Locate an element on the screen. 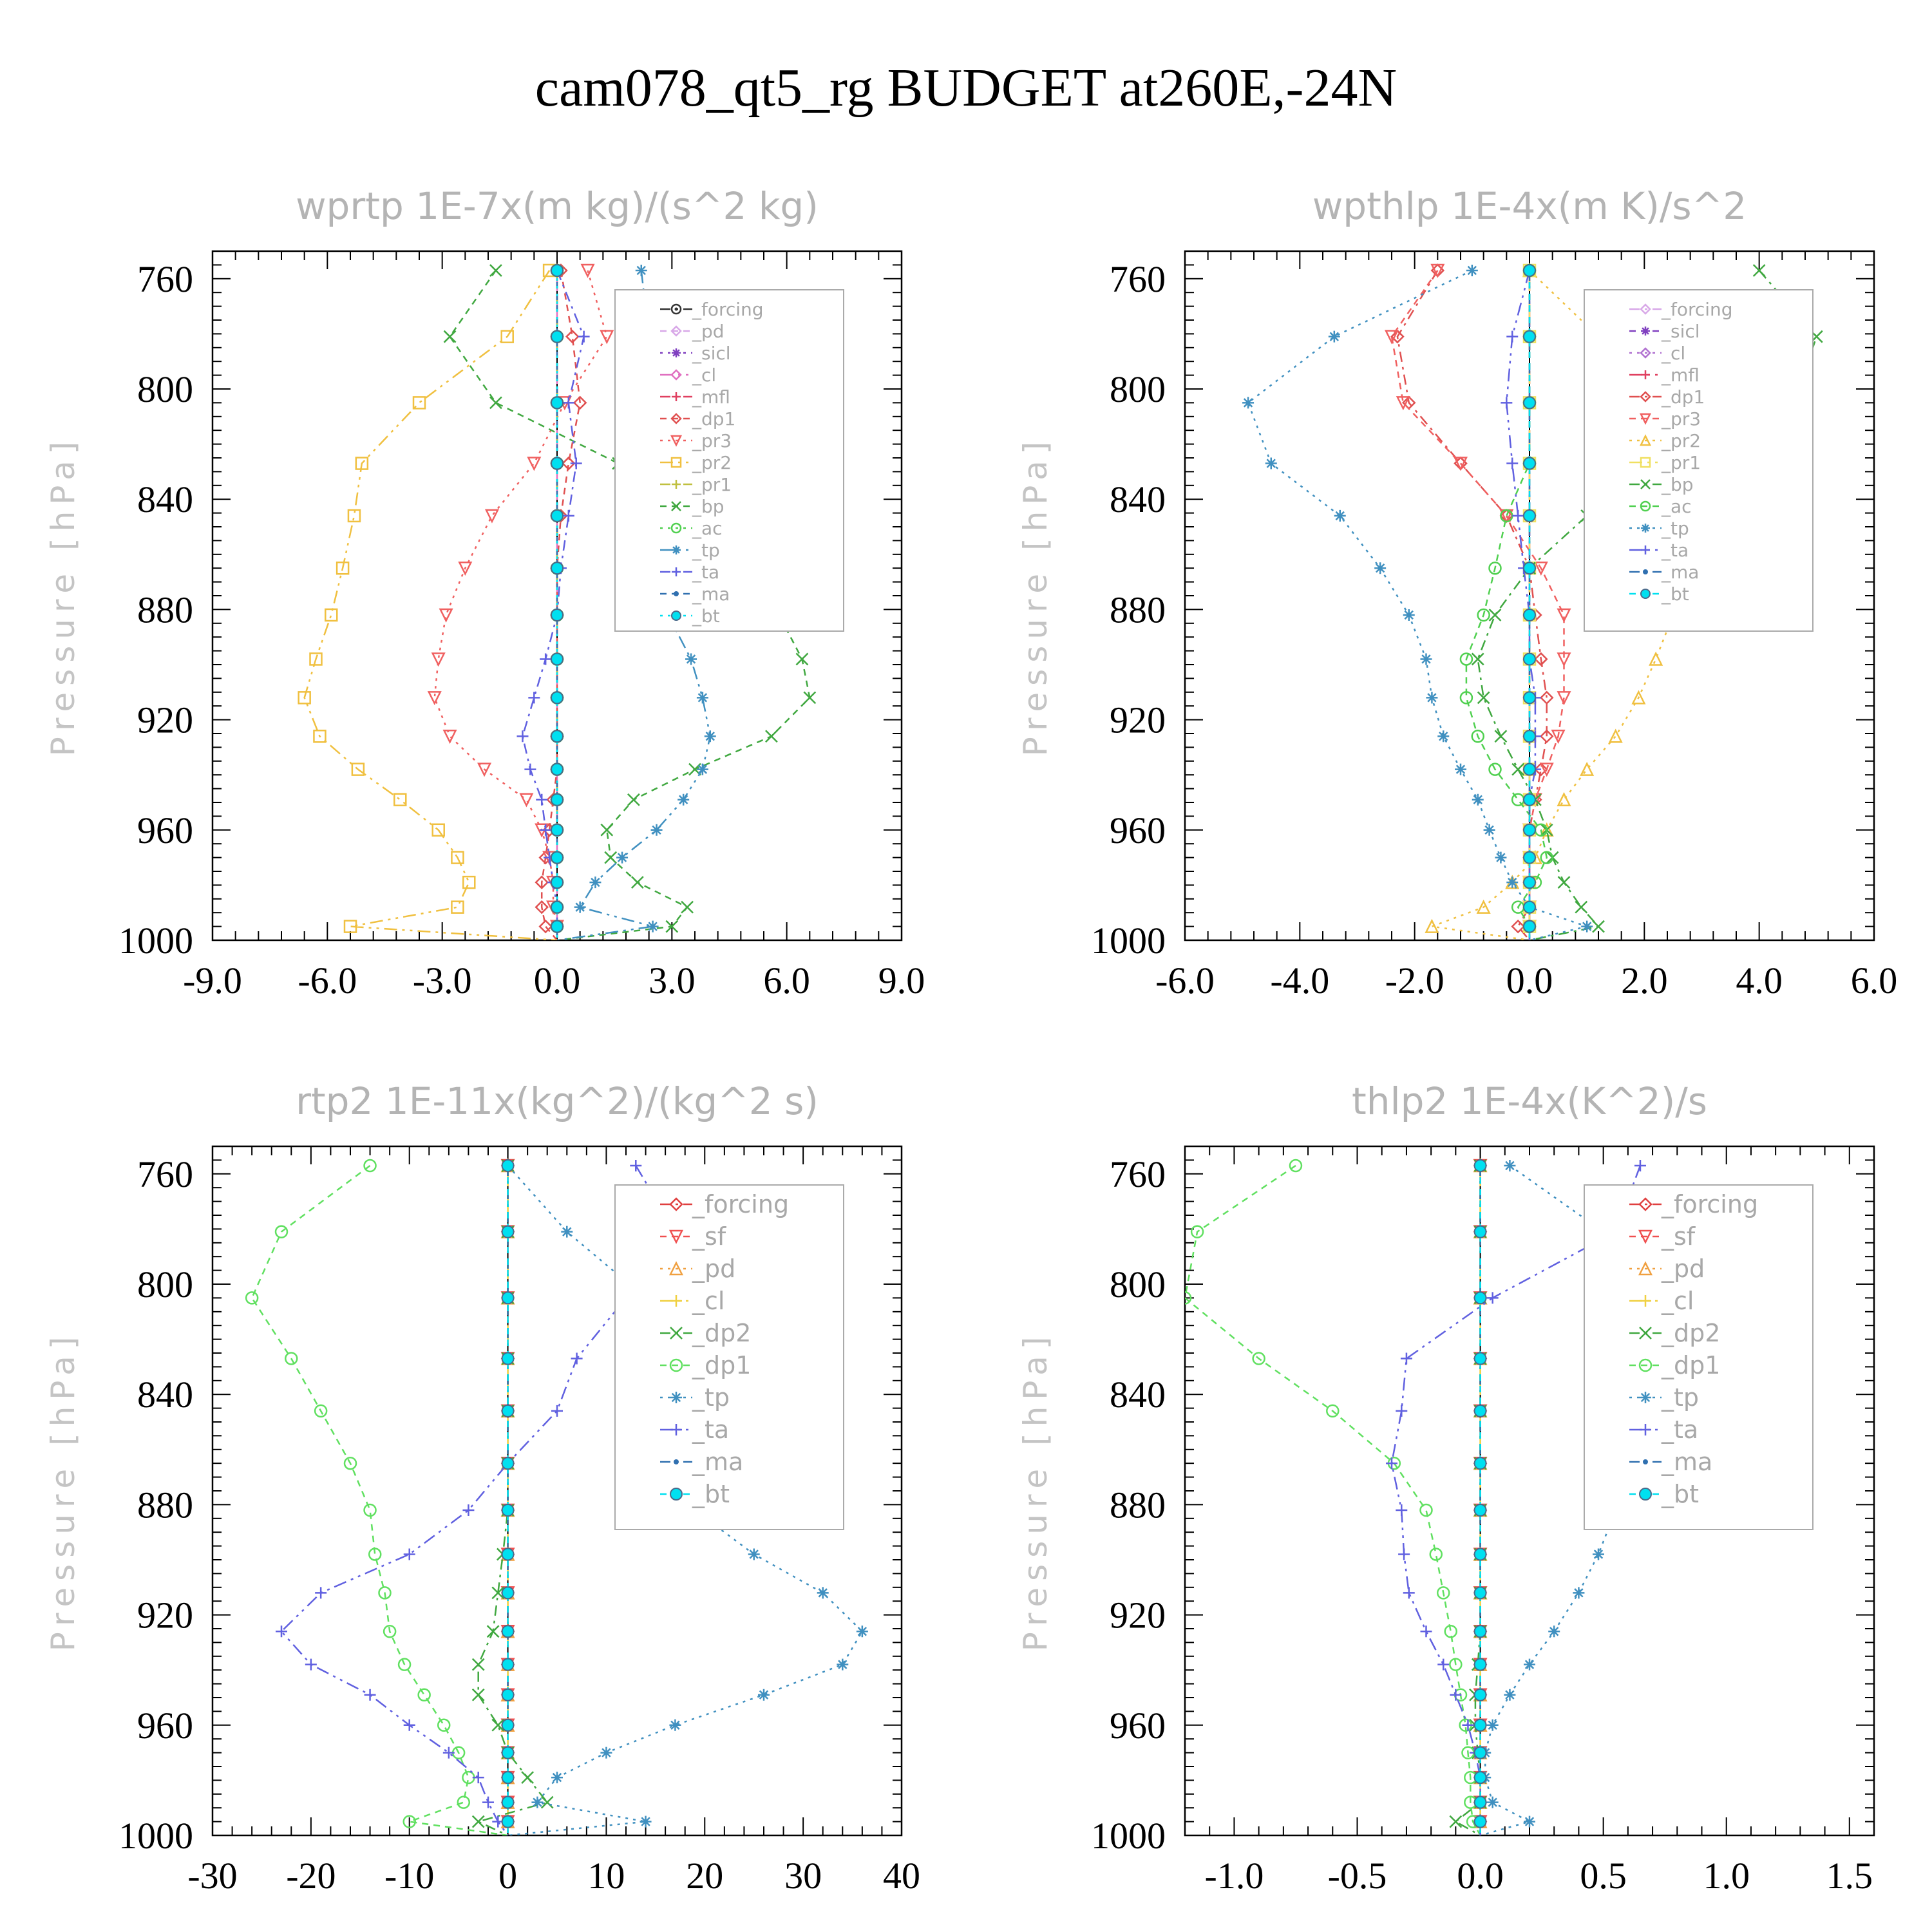 The height and width of the screenshot is (1932, 1932). y-tick-label: 840 is located at coordinates (165, 1395).